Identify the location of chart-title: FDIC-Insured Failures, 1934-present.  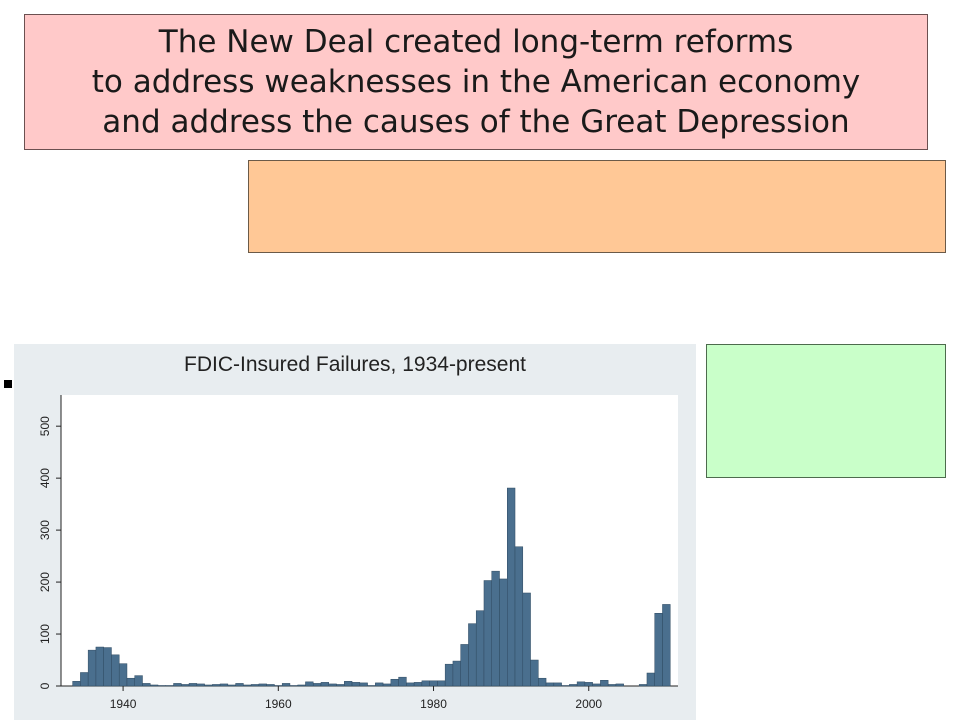
(355, 364).